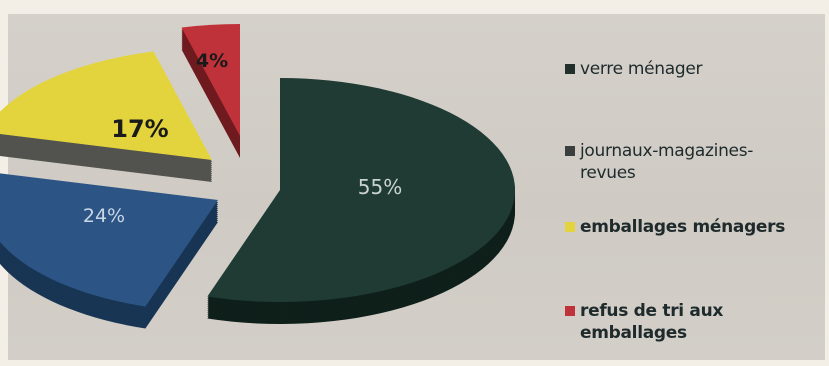 The width and height of the screenshot is (829, 366). I want to click on legend-swatch-verre, so click(570, 69).